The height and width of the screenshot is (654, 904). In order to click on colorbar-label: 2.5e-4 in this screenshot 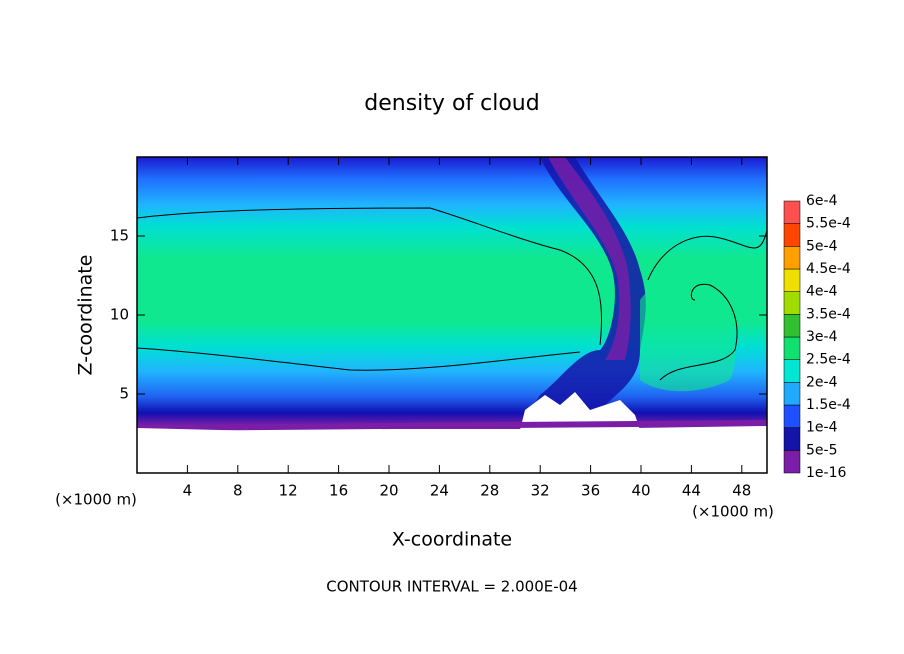, I will do `click(828, 360)`.